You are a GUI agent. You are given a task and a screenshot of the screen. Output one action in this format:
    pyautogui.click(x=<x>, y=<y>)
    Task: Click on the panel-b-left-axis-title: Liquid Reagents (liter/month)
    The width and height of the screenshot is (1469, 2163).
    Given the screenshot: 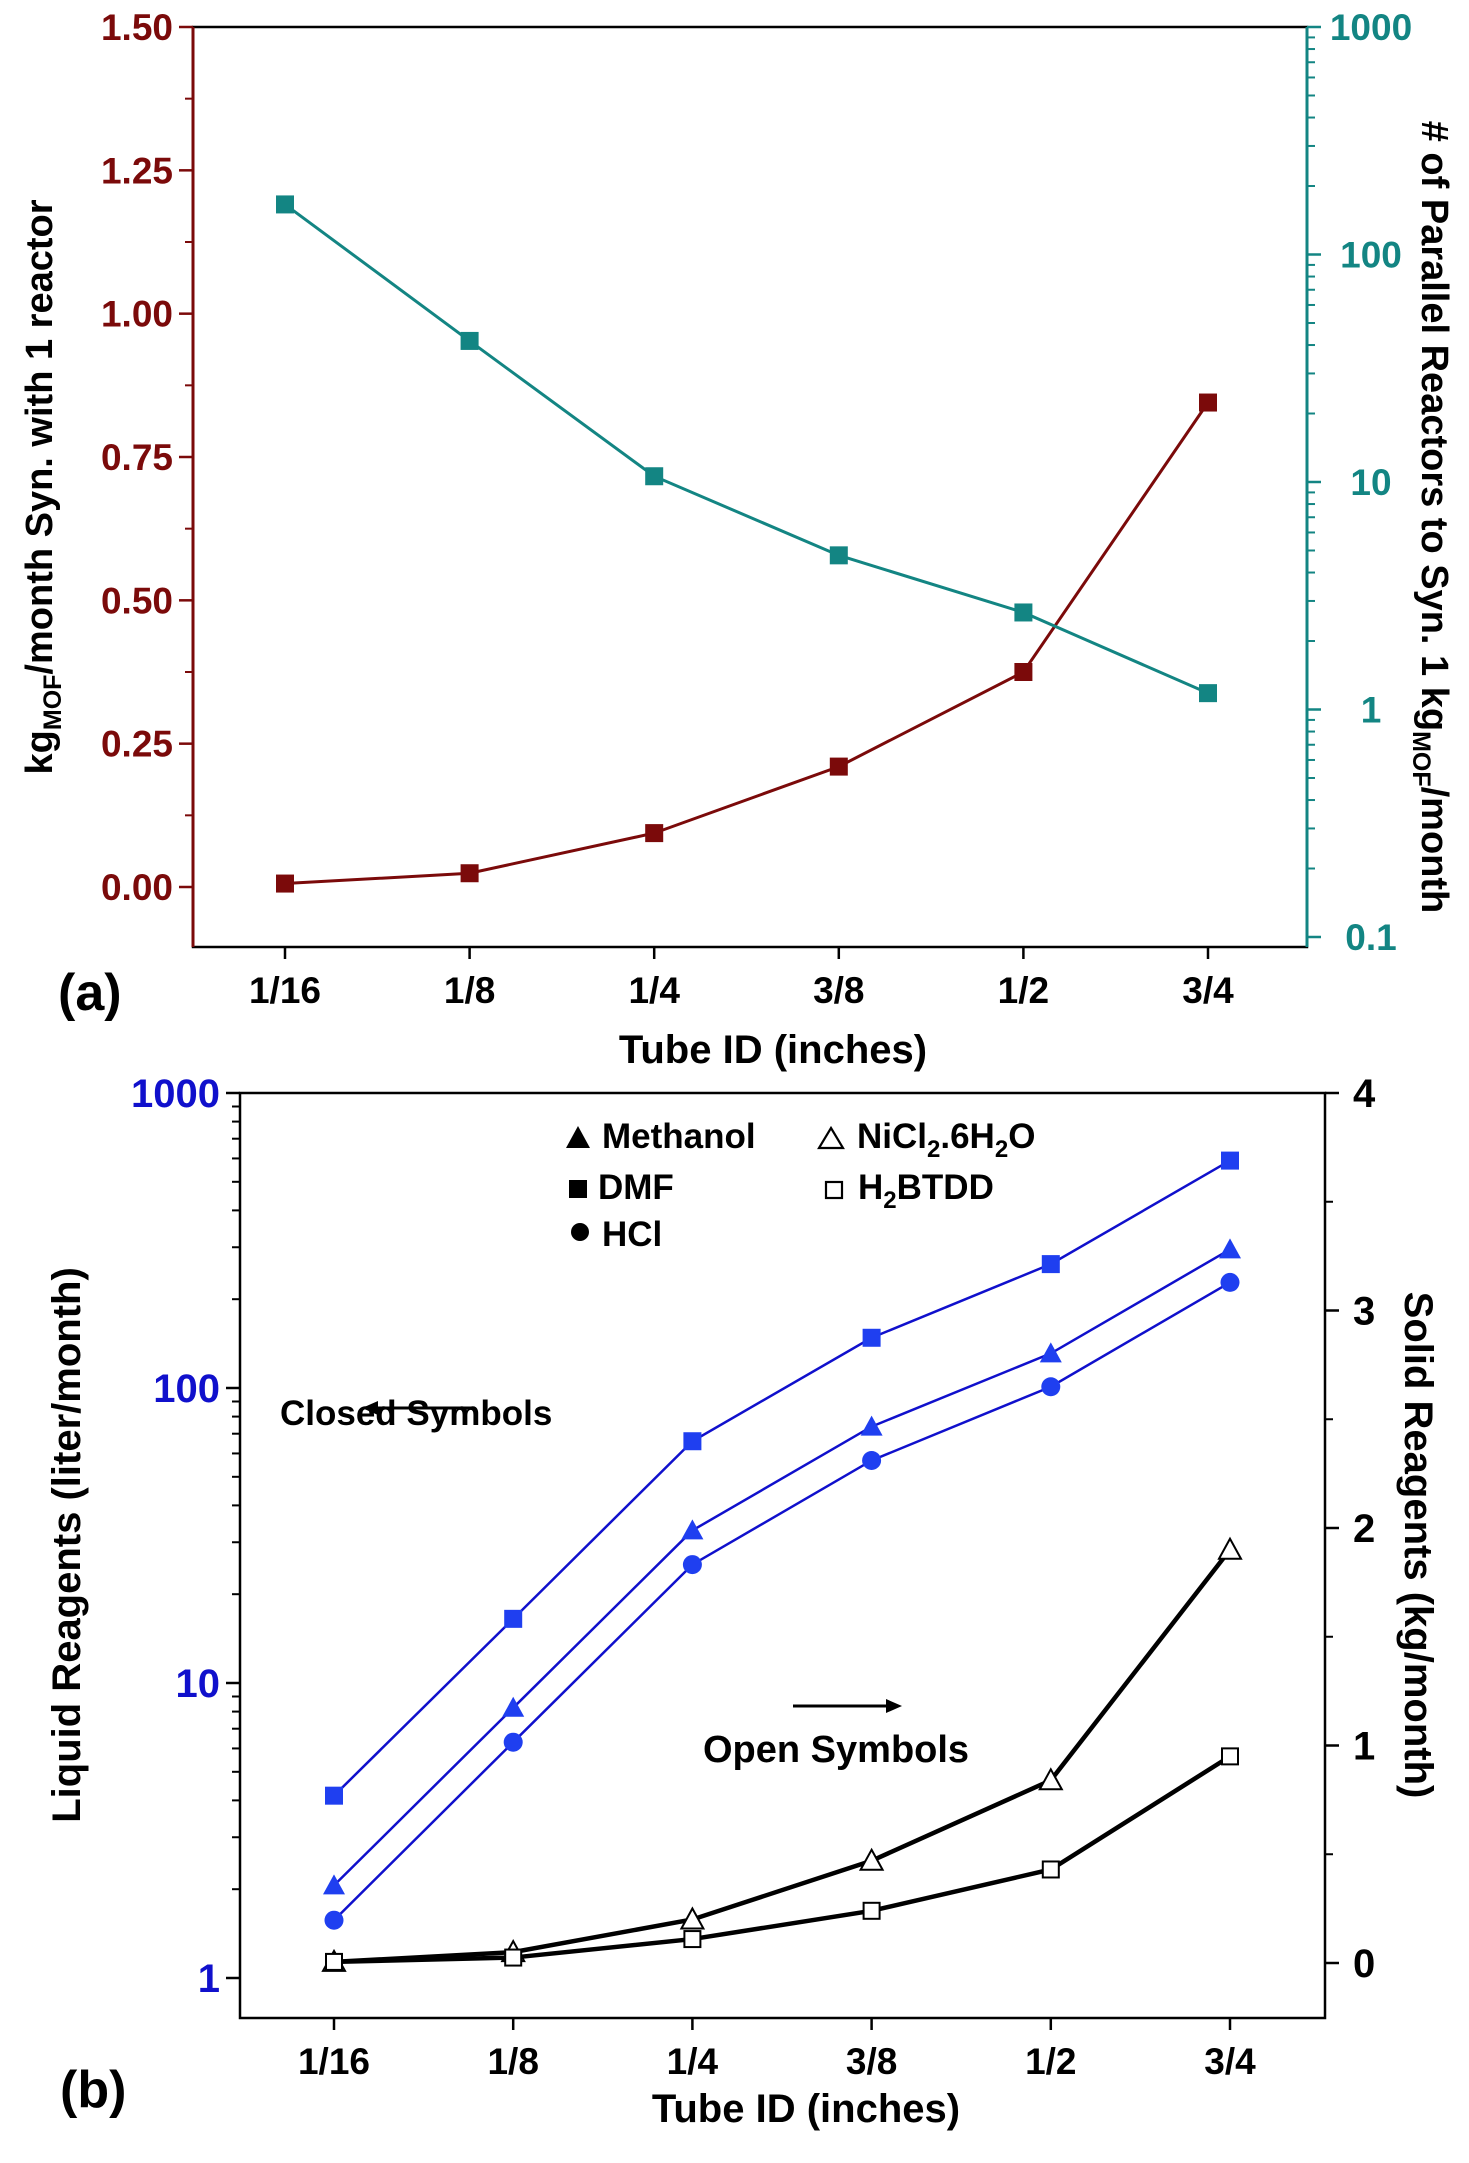 What is the action you would take?
    pyautogui.click(x=67, y=1545)
    